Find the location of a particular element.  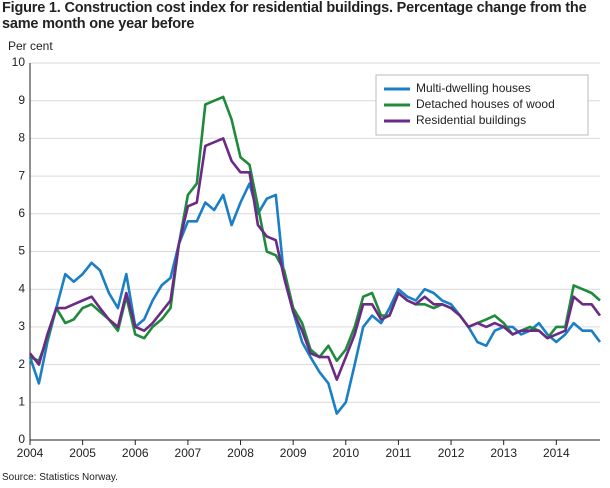

y-tick-label: 8 is located at coordinates (21, 138).